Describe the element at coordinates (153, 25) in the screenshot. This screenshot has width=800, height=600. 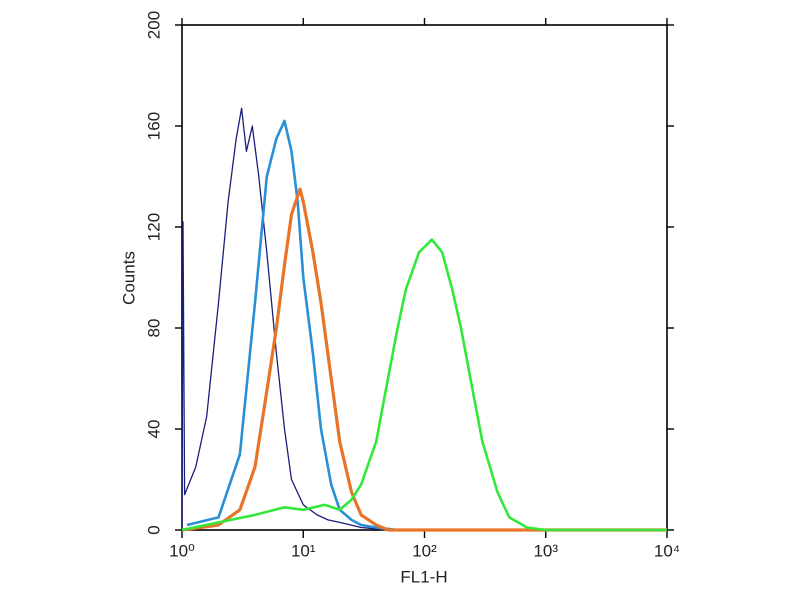
I see `y-tick-label: 200` at that location.